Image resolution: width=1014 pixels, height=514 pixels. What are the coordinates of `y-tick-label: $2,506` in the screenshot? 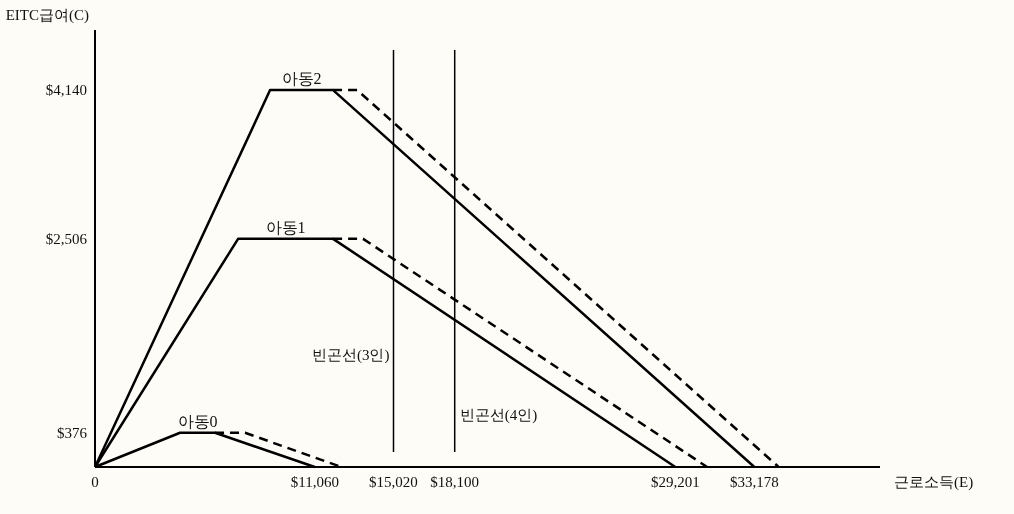 It's located at (66, 238).